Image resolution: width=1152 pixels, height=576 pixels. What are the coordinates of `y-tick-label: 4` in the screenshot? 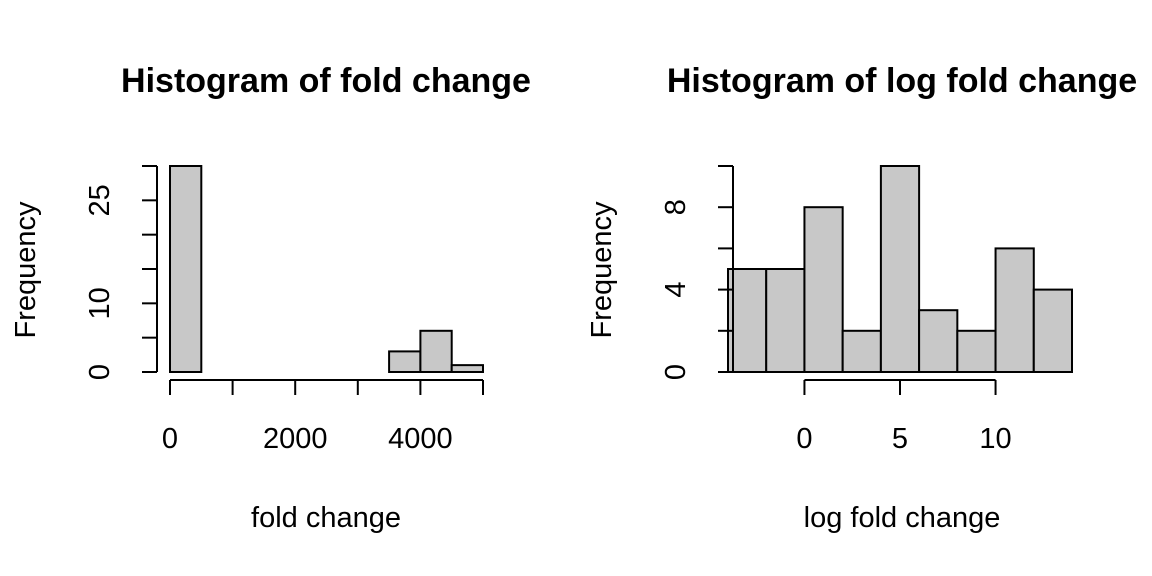 It's located at (676, 290).